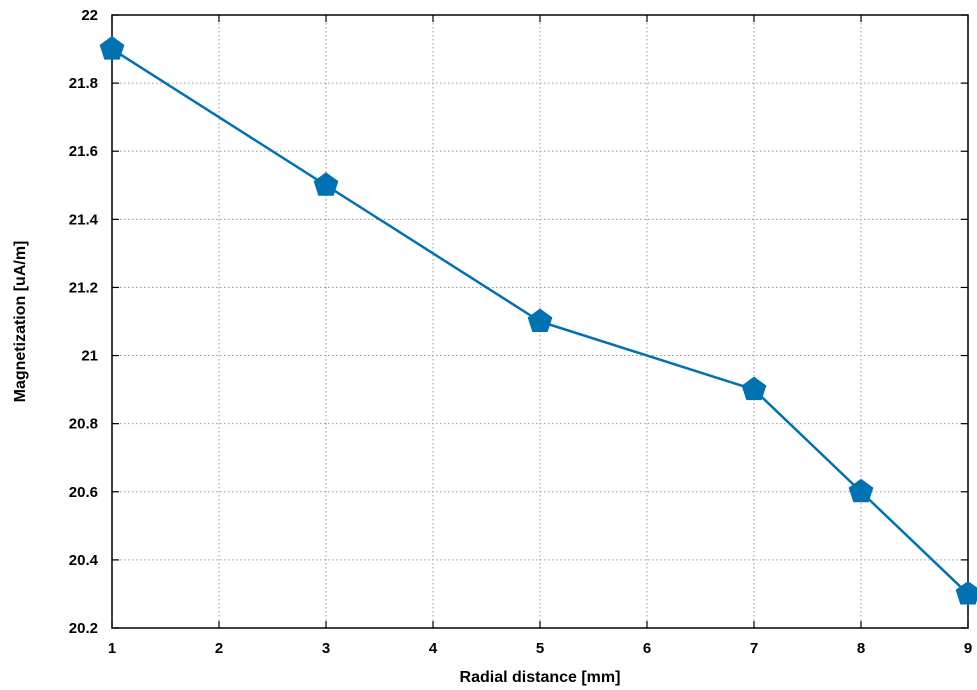  I want to click on x-tick-label: 5, so click(540, 648).